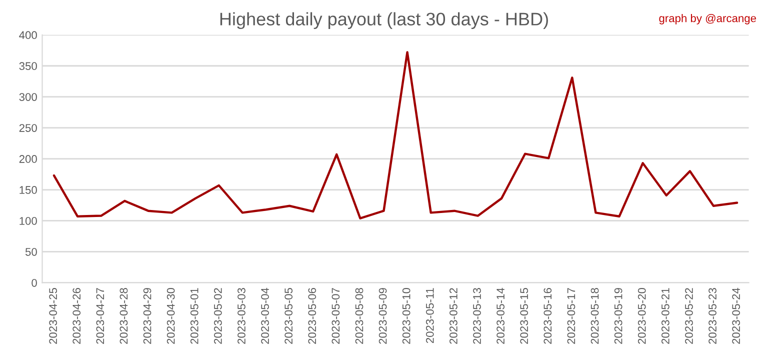  What do you see at coordinates (28, 35) in the screenshot?
I see `y-tick-label: 400` at bounding box center [28, 35].